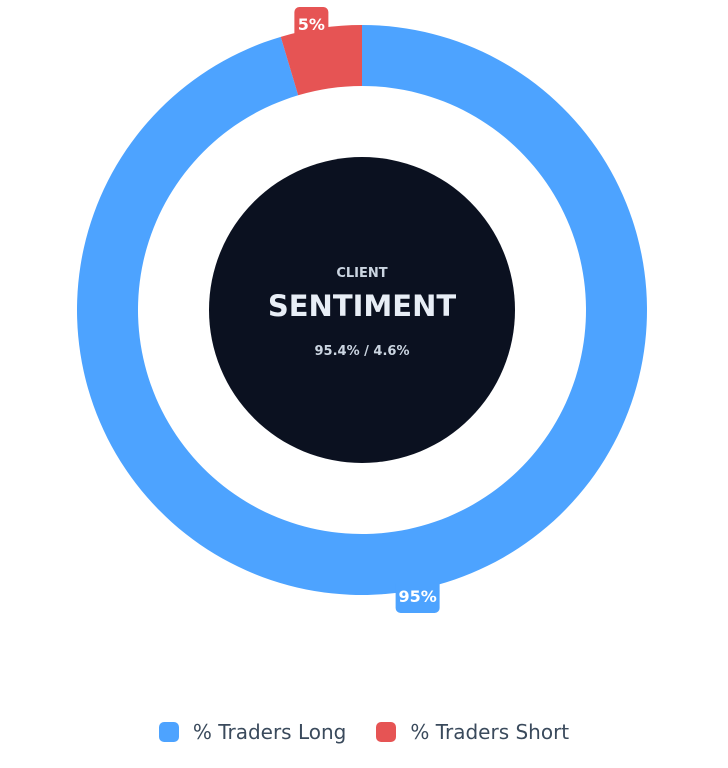  Describe the element at coordinates (490, 732) in the screenshot. I see `legend-label-short: % Traders Short` at that location.